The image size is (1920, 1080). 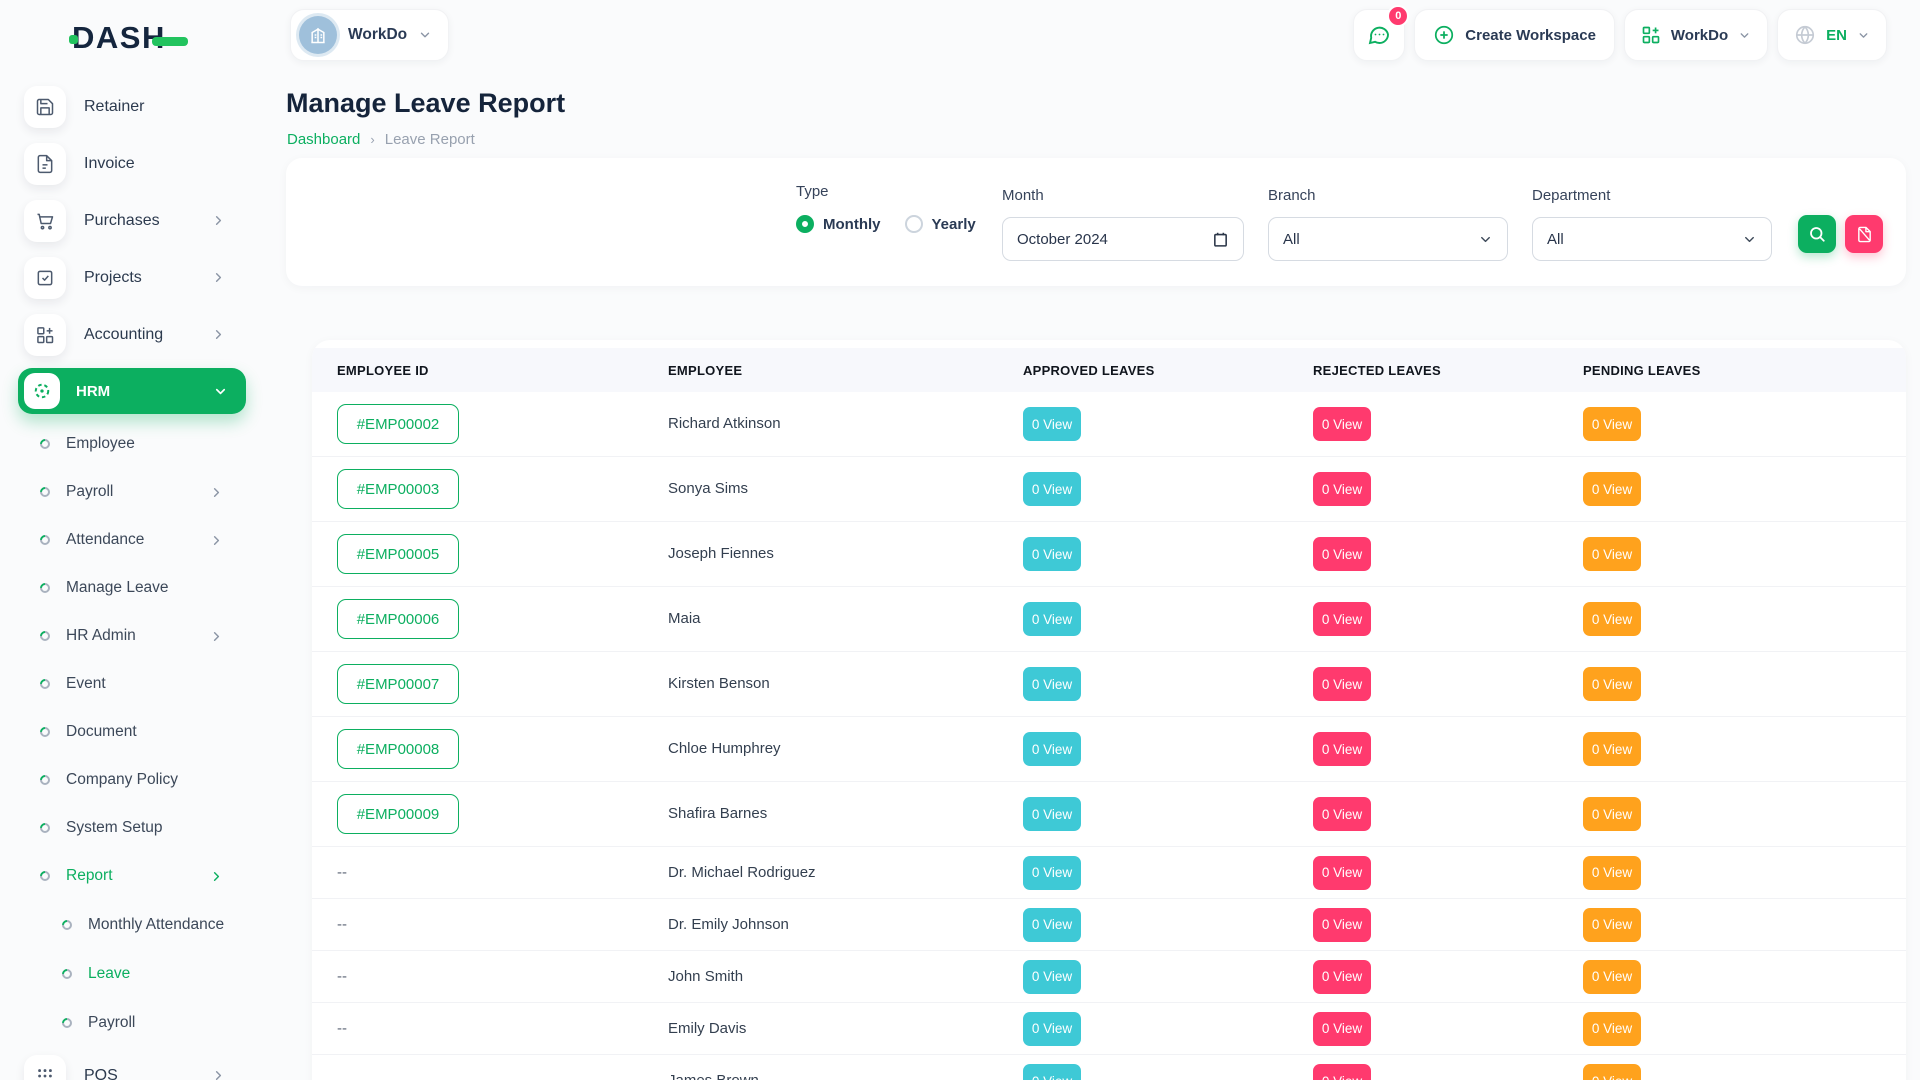 What do you see at coordinates (398, 489) in the screenshot?
I see `employee-id-button: #EMP00003` at bounding box center [398, 489].